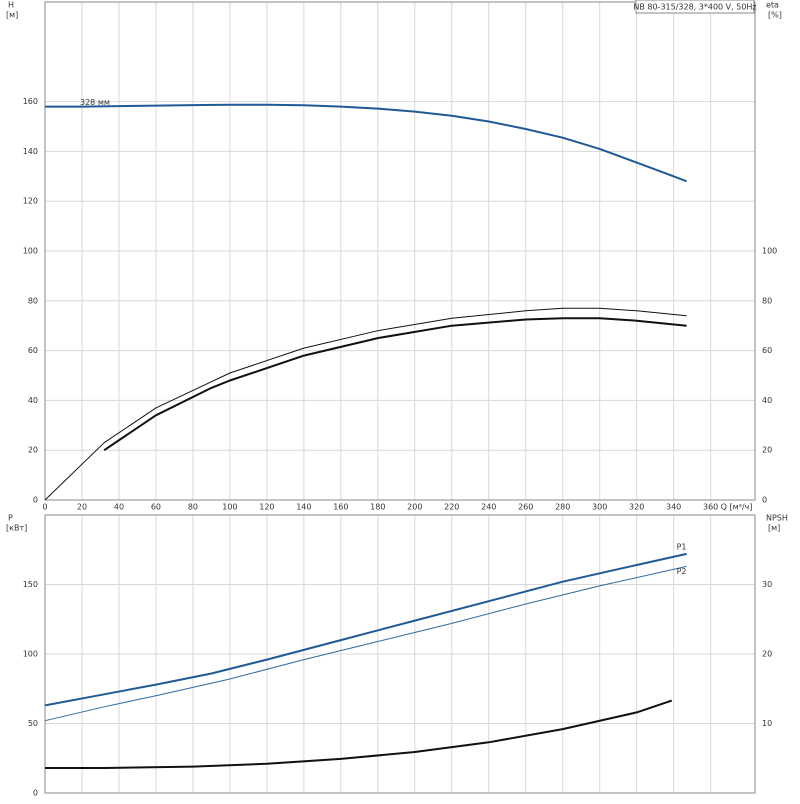  What do you see at coordinates (451, 507) in the screenshot?
I see `x-tick-label: 220` at bounding box center [451, 507].